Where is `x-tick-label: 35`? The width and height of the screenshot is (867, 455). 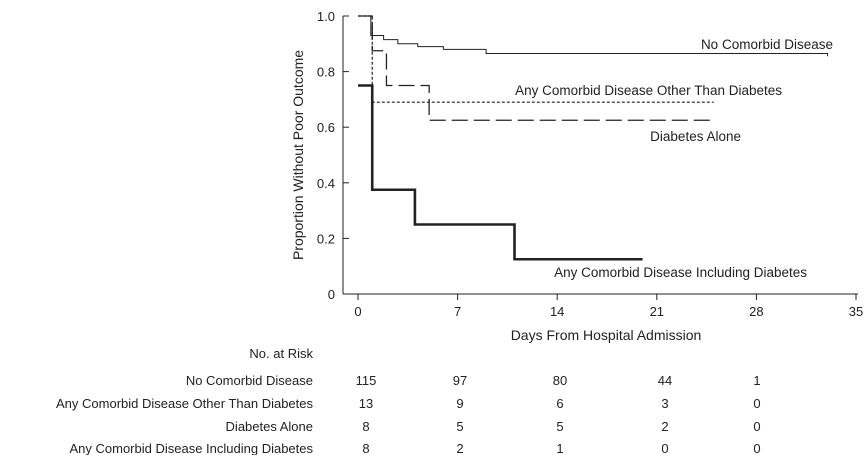 x-tick-label: 35 is located at coordinates (856, 311).